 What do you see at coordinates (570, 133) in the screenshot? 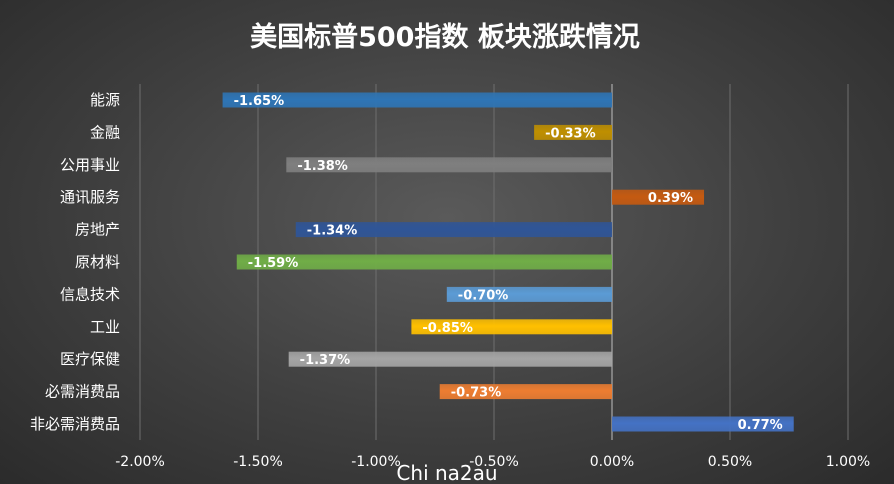
I see `data-label: -0.33%` at bounding box center [570, 133].